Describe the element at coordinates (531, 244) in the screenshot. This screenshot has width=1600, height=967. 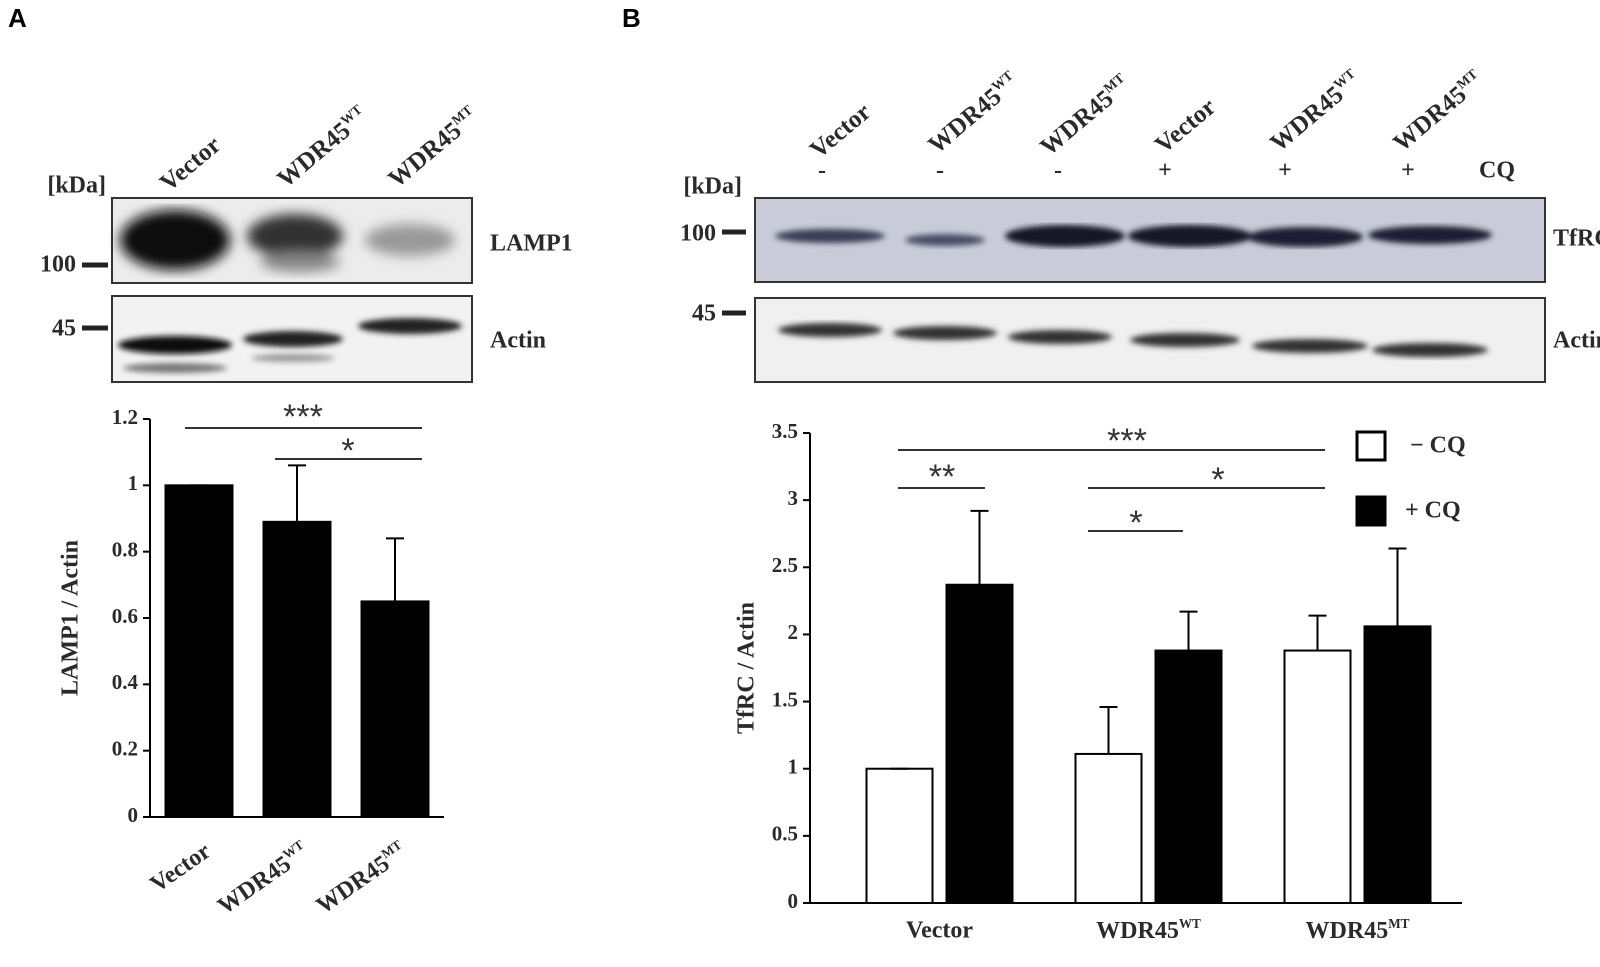
I see `band-label: LAMP1` at that location.